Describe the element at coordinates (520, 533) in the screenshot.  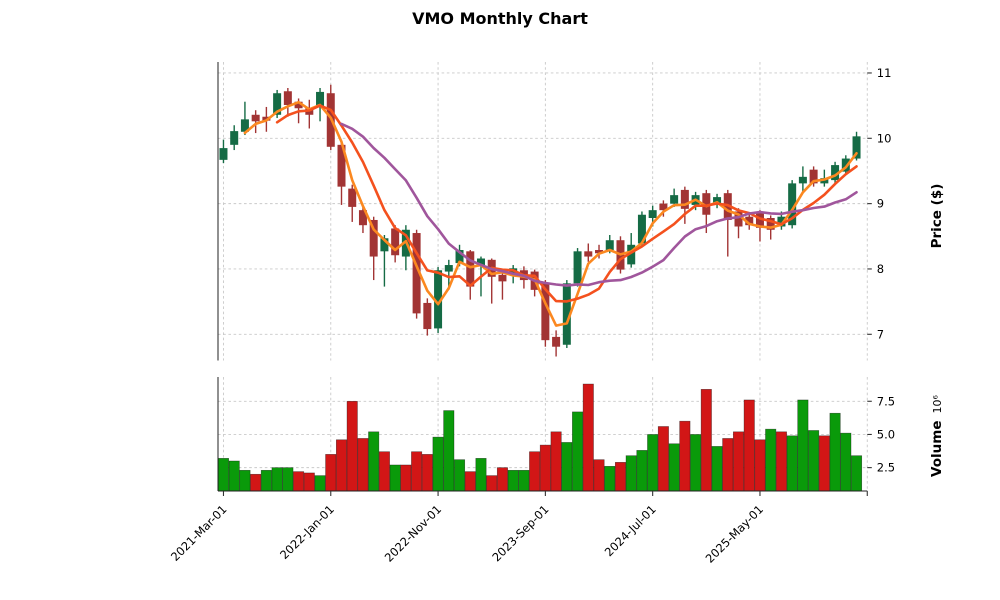
I see `x-tick-label: 2023-Sep-01` at that location.